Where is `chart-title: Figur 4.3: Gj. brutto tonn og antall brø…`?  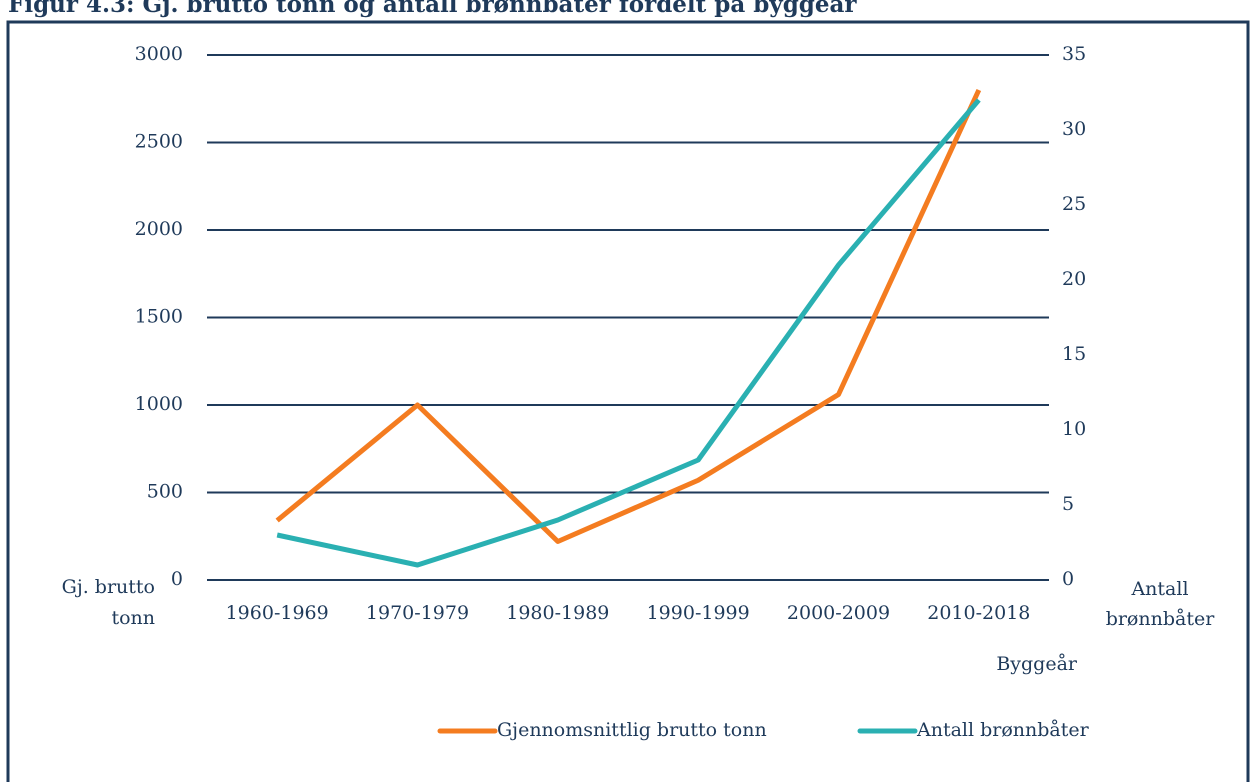 chart-title: Figur 4.3: Gj. brutto tonn og antall brø… is located at coordinates (432, 9).